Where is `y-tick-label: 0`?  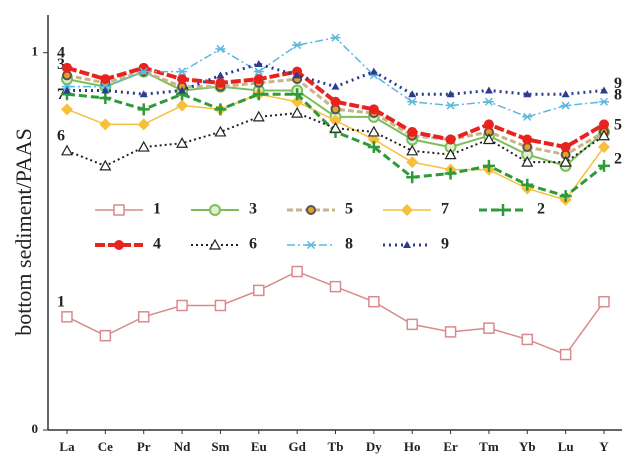
y-tick-label: 0 is located at coordinates (35, 428).